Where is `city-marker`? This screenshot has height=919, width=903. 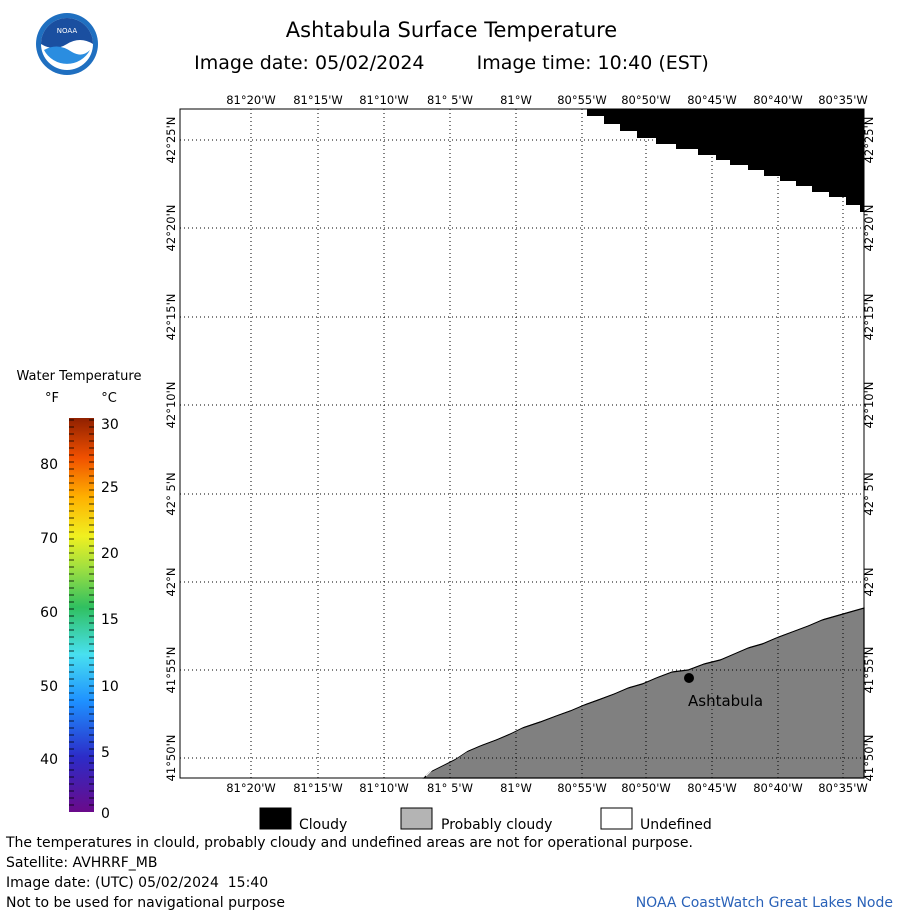 city-marker is located at coordinates (689, 678).